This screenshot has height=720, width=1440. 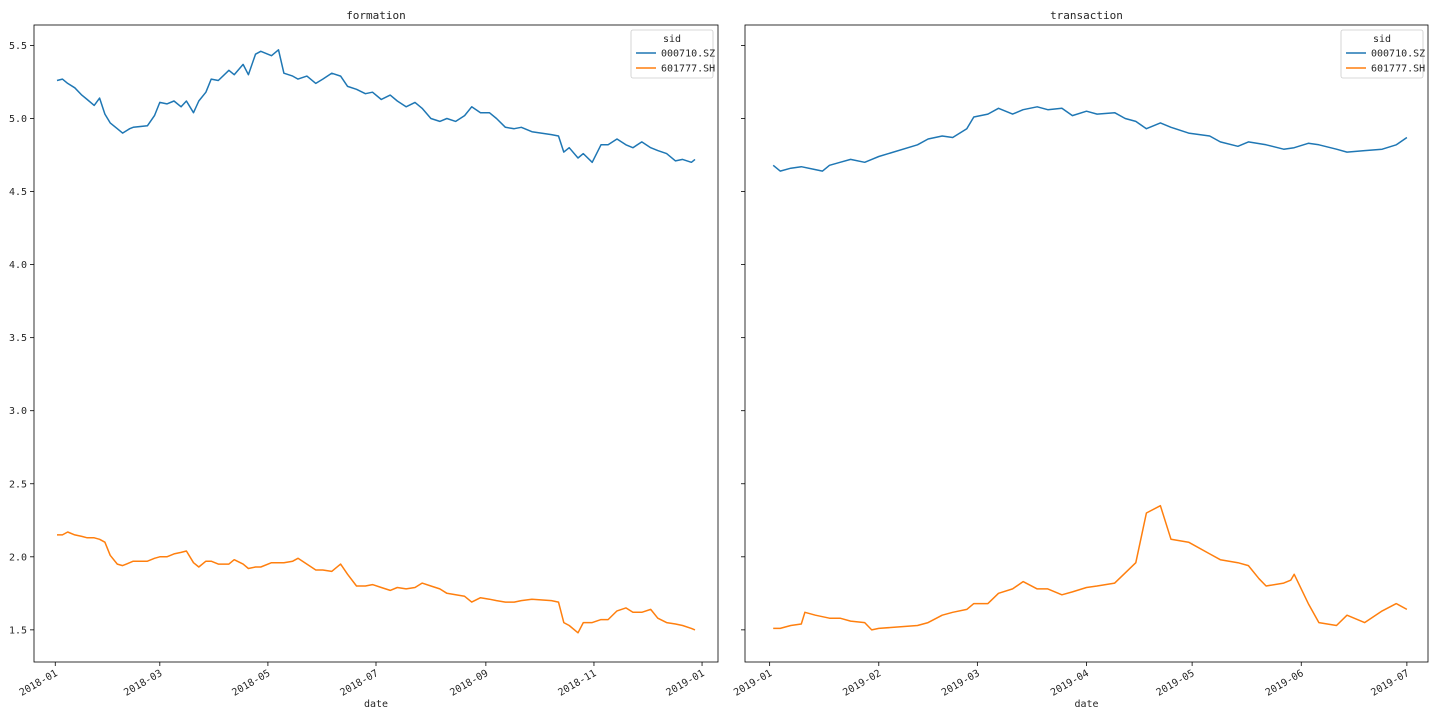 What do you see at coordinates (18, 265) in the screenshot?
I see `y-tick-label: 4.0` at bounding box center [18, 265].